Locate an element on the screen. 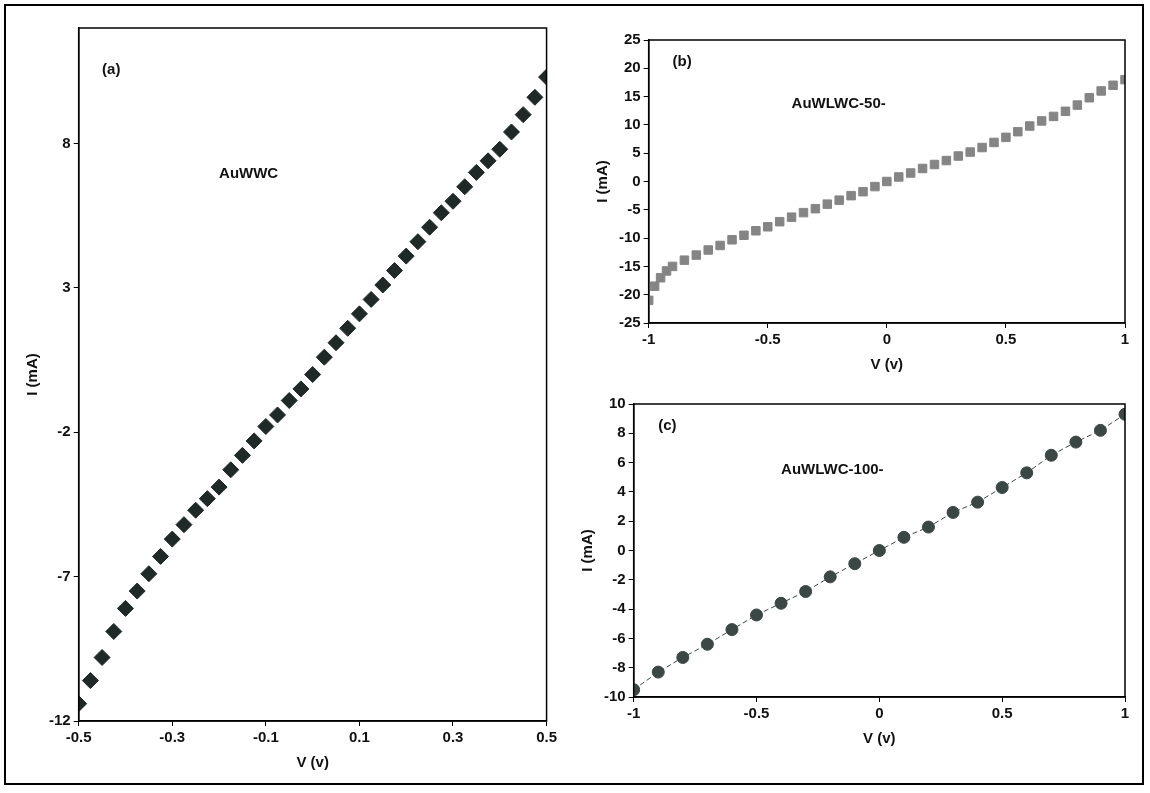 This screenshot has width=1150, height=793. annotation: (c) is located at coordinates (667, 425).